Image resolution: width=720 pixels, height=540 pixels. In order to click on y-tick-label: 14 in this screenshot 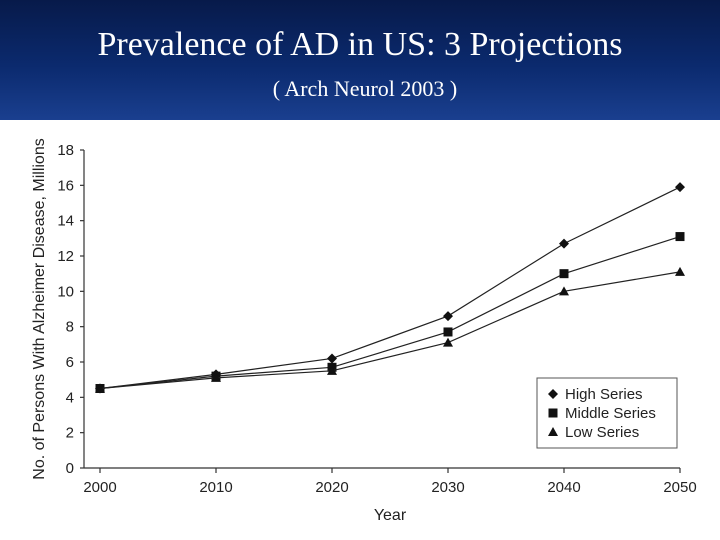, I will do `click(65, 221)`.